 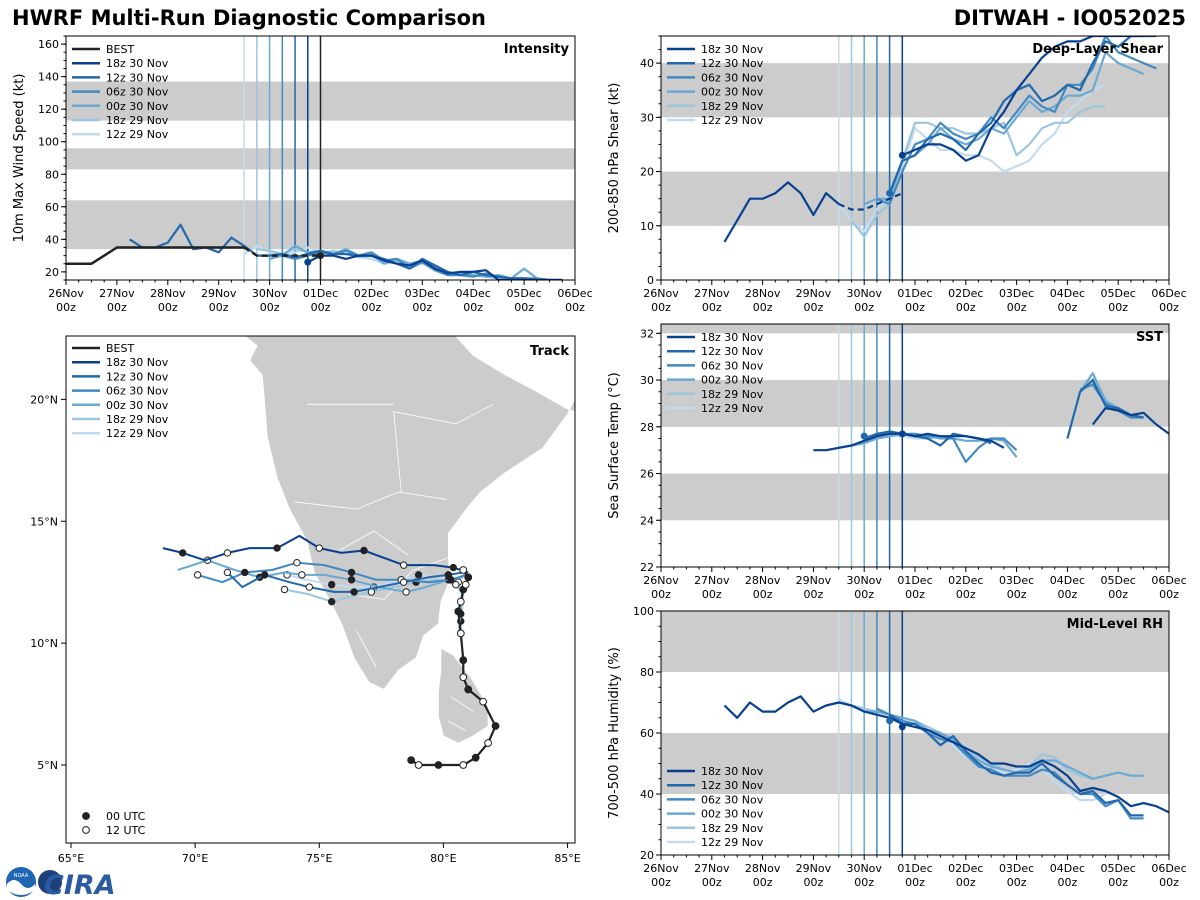 I want to click on rh-xtick-label-5: 01Dec, so click(x=914, y=868).